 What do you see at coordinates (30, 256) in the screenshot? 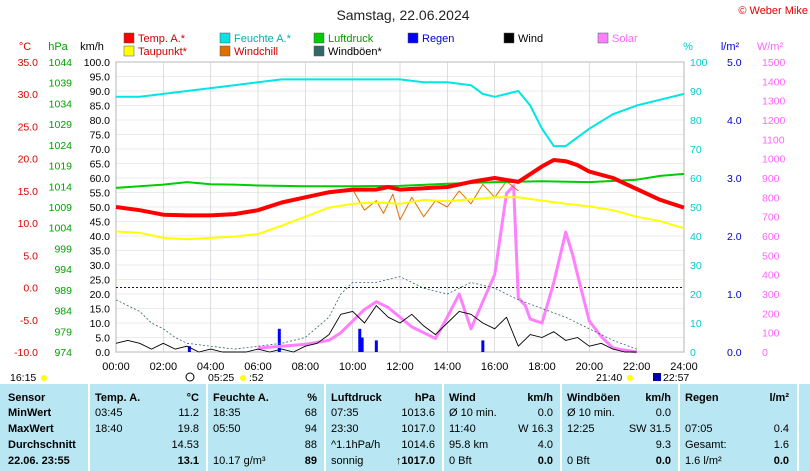
I see `axis-tick-temp: 5.0` at bounding box center [30, 256].